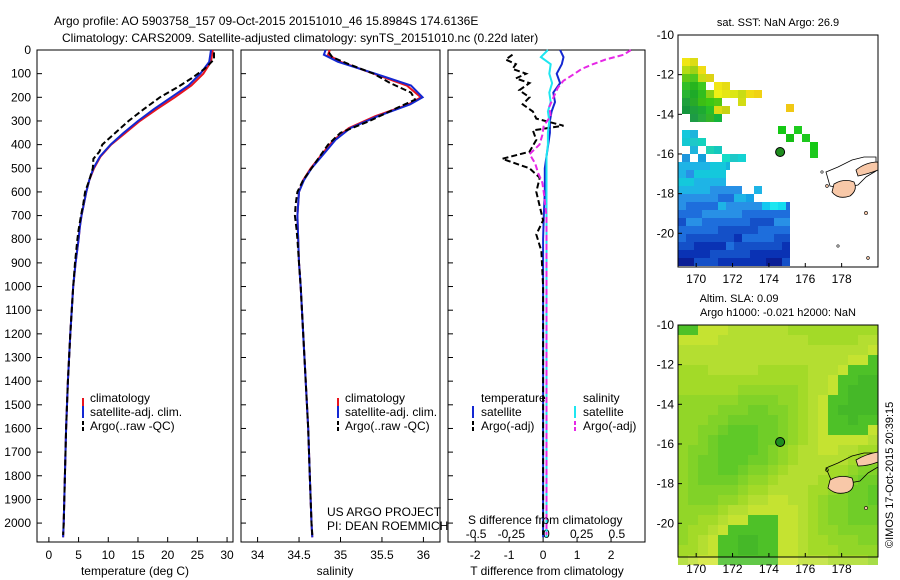 The width and height of the screenshot is (900, 580). I want to click on y-tick-label: 1400, so click(17, 381).